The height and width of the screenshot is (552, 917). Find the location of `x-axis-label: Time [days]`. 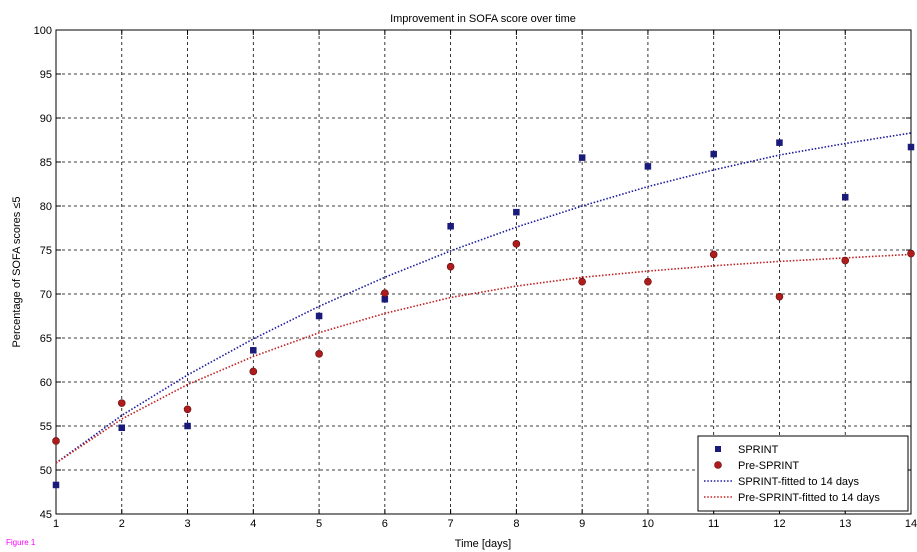

x-axis-label: Time [days] is located at coordinates (483, 544).